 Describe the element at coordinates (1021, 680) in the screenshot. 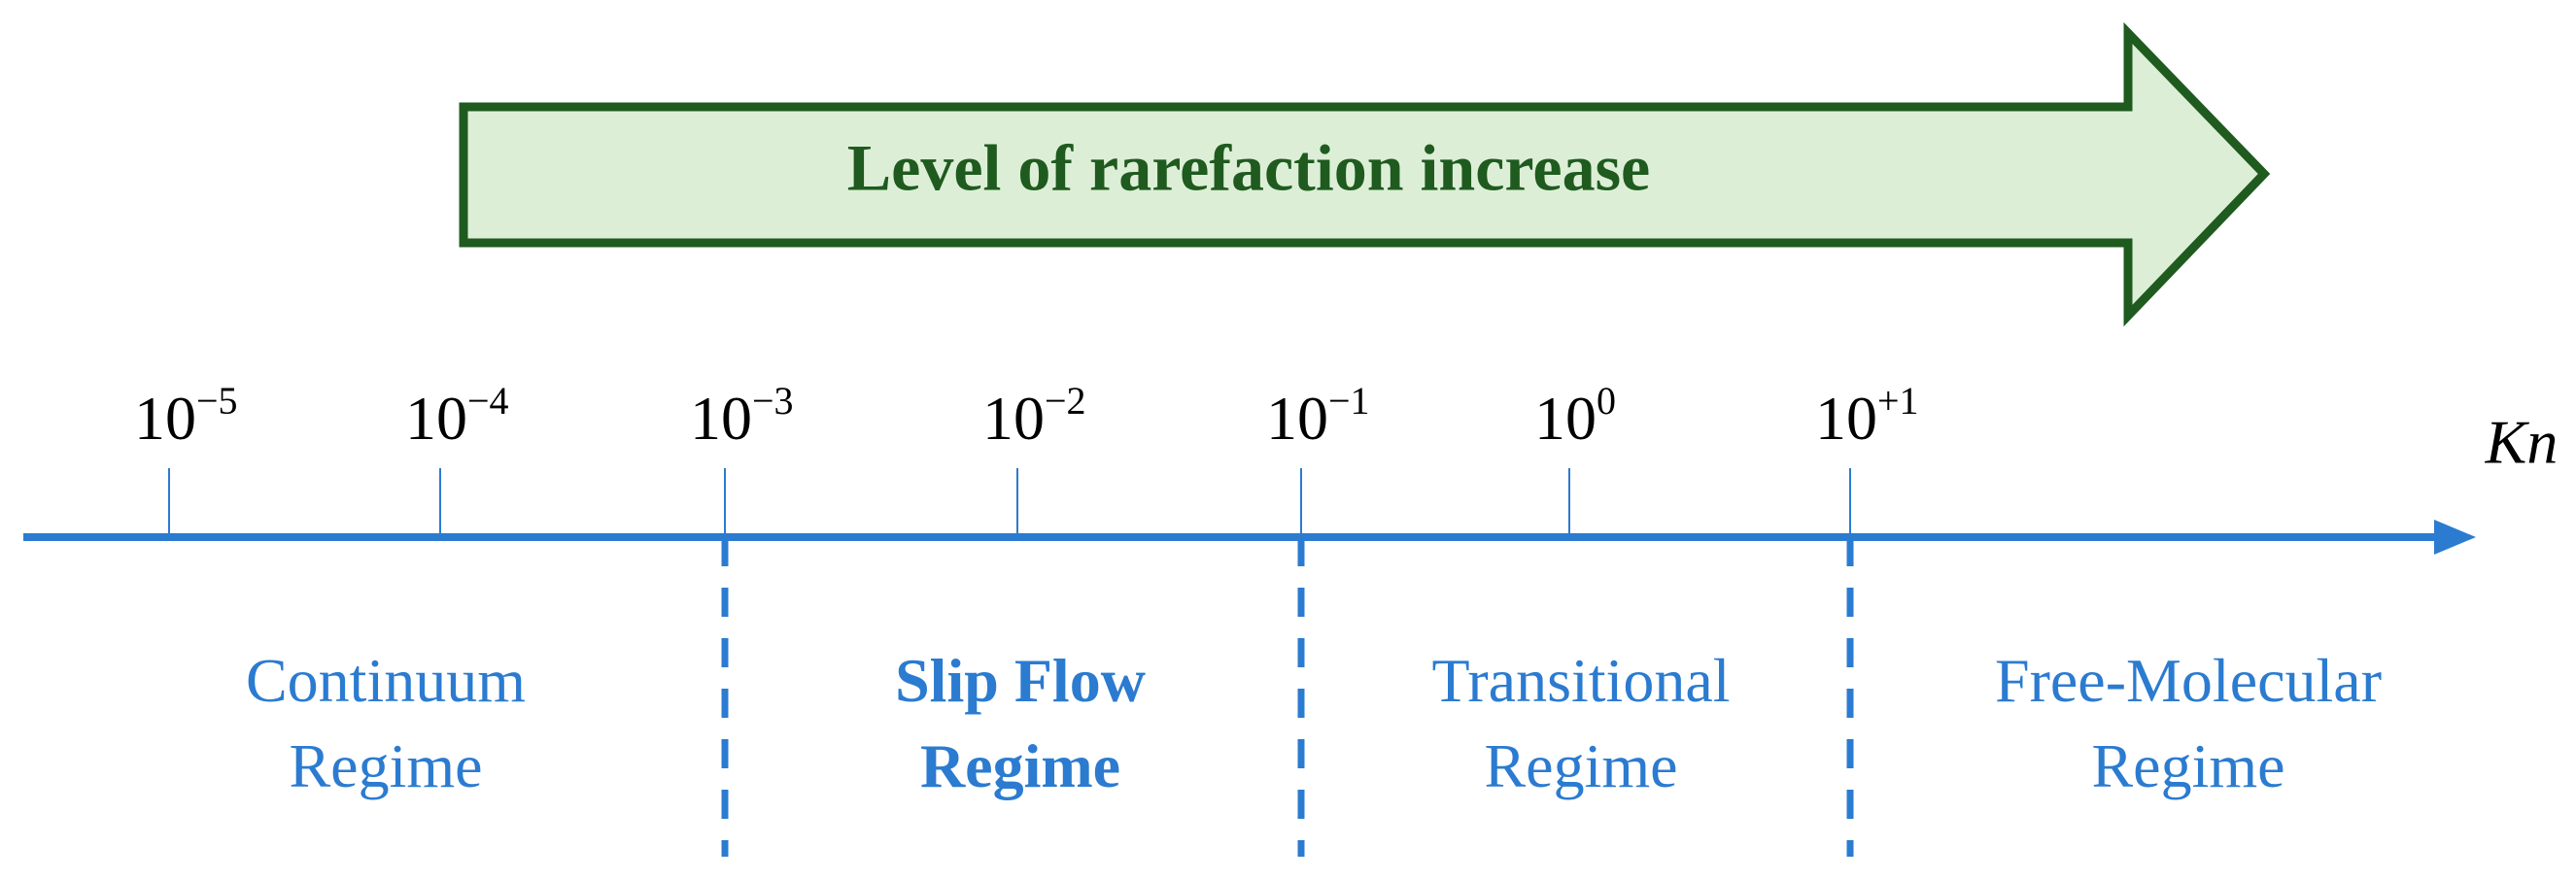

I see `regime-label: Slip Flow` at that location.